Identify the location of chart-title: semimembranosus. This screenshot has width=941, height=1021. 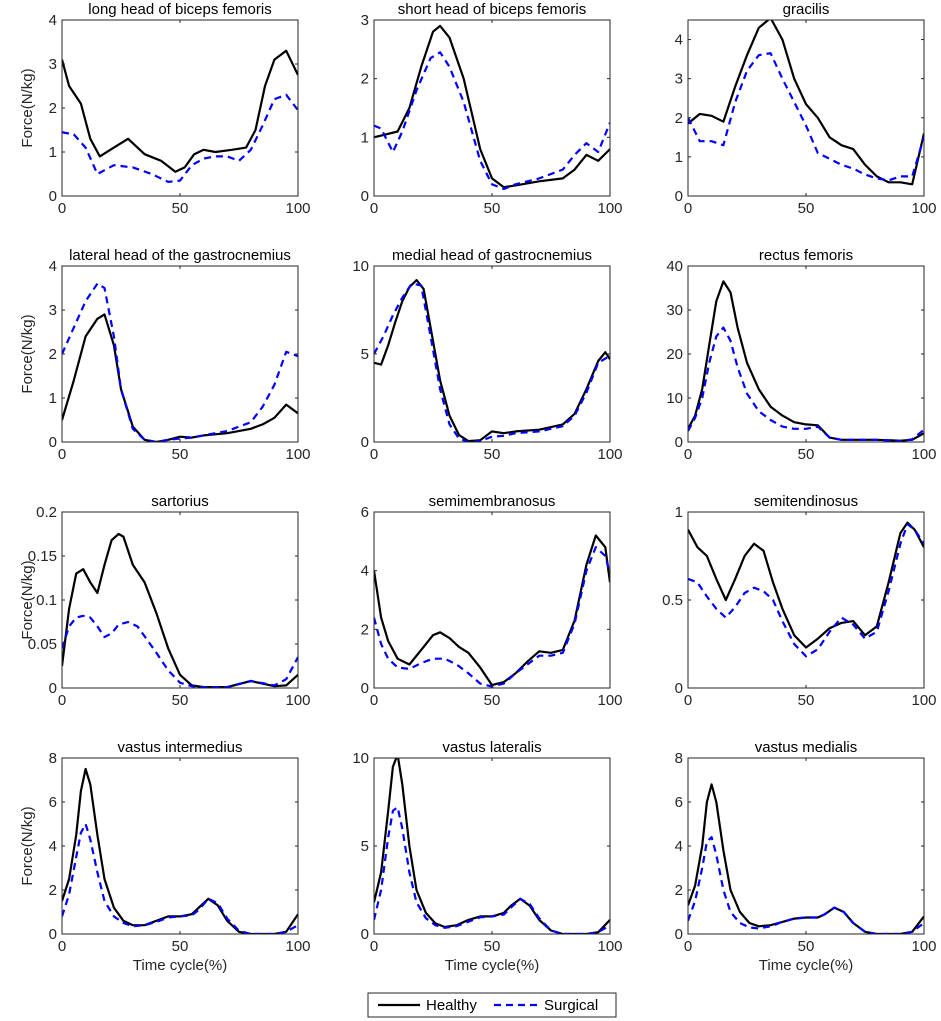
(492, 501).